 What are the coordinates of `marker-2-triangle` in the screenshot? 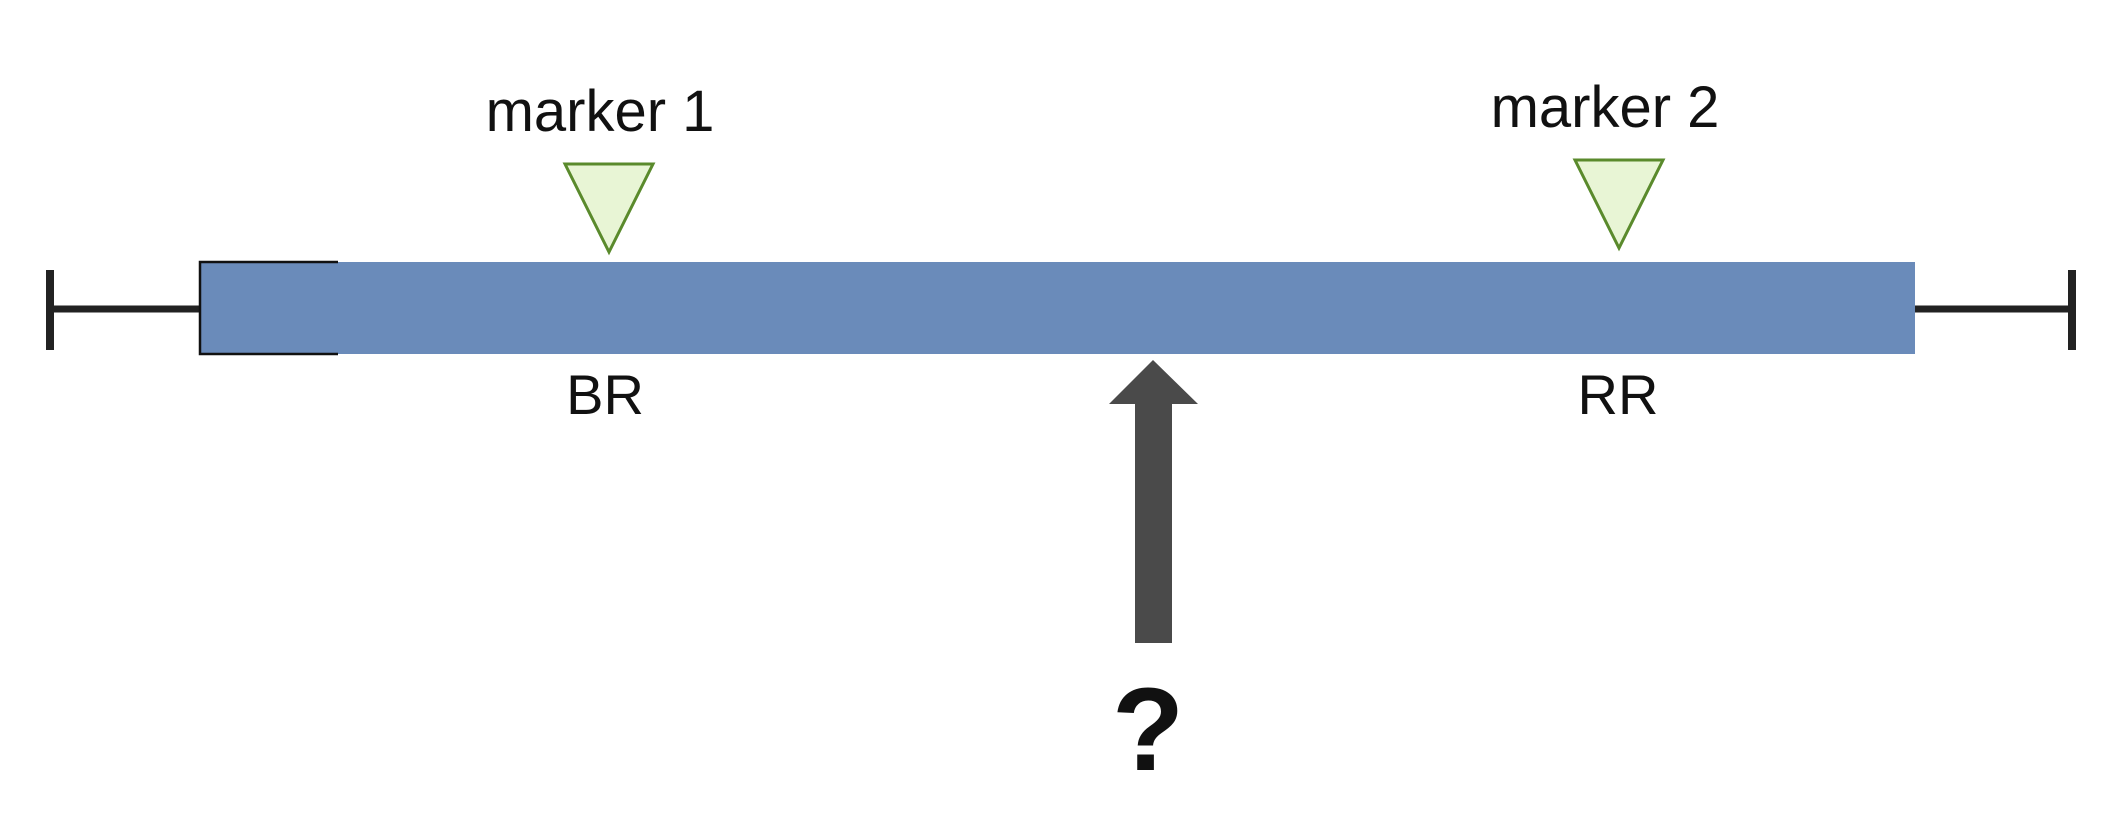 It's located at (1619, 205).